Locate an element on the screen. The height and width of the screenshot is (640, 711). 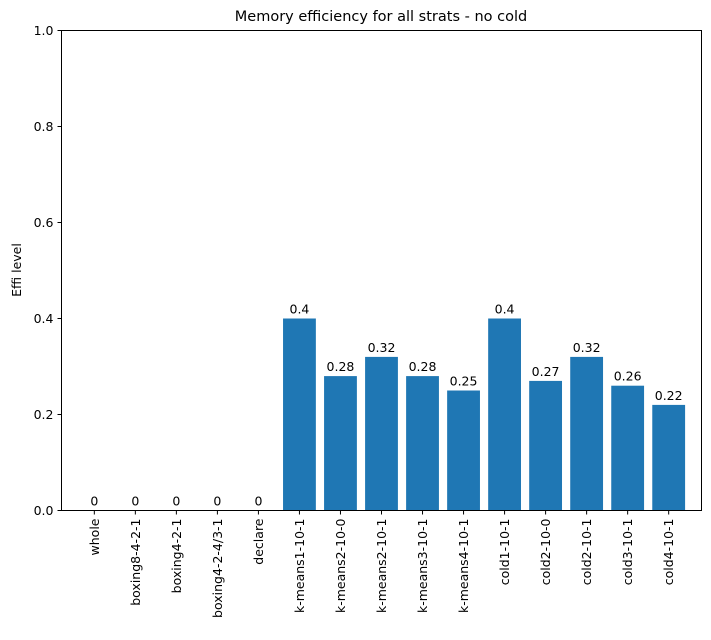
x-tick-label: boxing8-4-2-1 is located at coordinates (135, 562).